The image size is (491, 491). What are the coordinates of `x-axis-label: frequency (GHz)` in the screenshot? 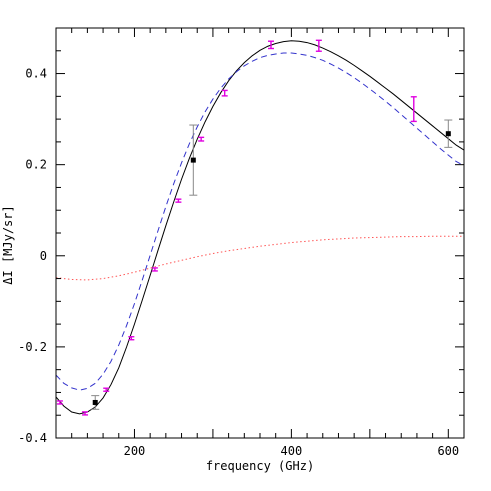 It's located at (260, 466).